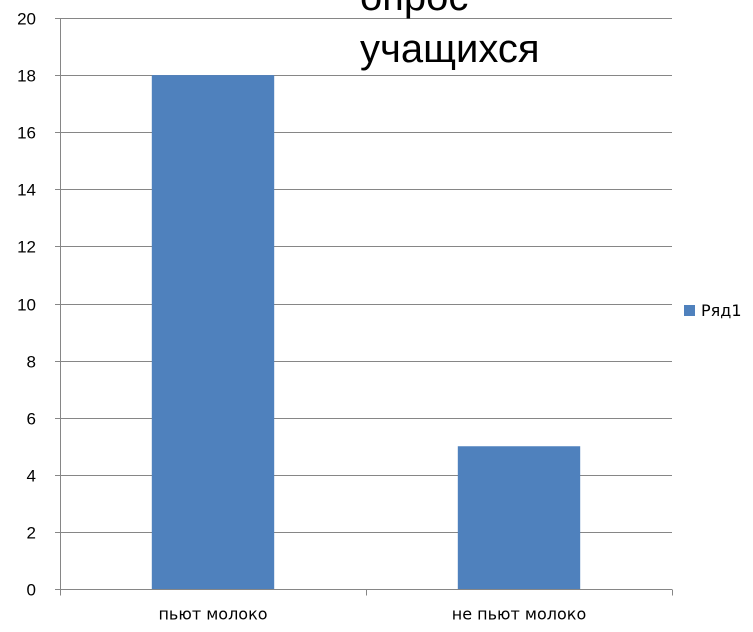 The image size is (753, 632). Describe the element at coordinates (519, 614) in the screenshot. I see `x-category-label-2: не пьют молоко` at that location.